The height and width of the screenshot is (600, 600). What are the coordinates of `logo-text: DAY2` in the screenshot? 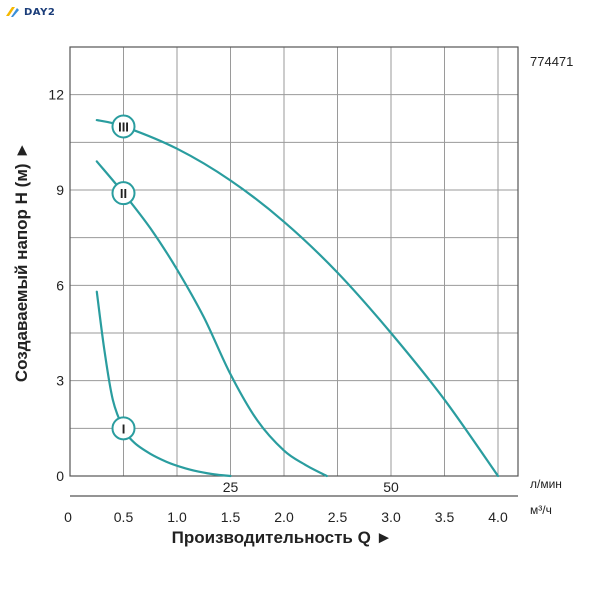 It's located at (40, 12).